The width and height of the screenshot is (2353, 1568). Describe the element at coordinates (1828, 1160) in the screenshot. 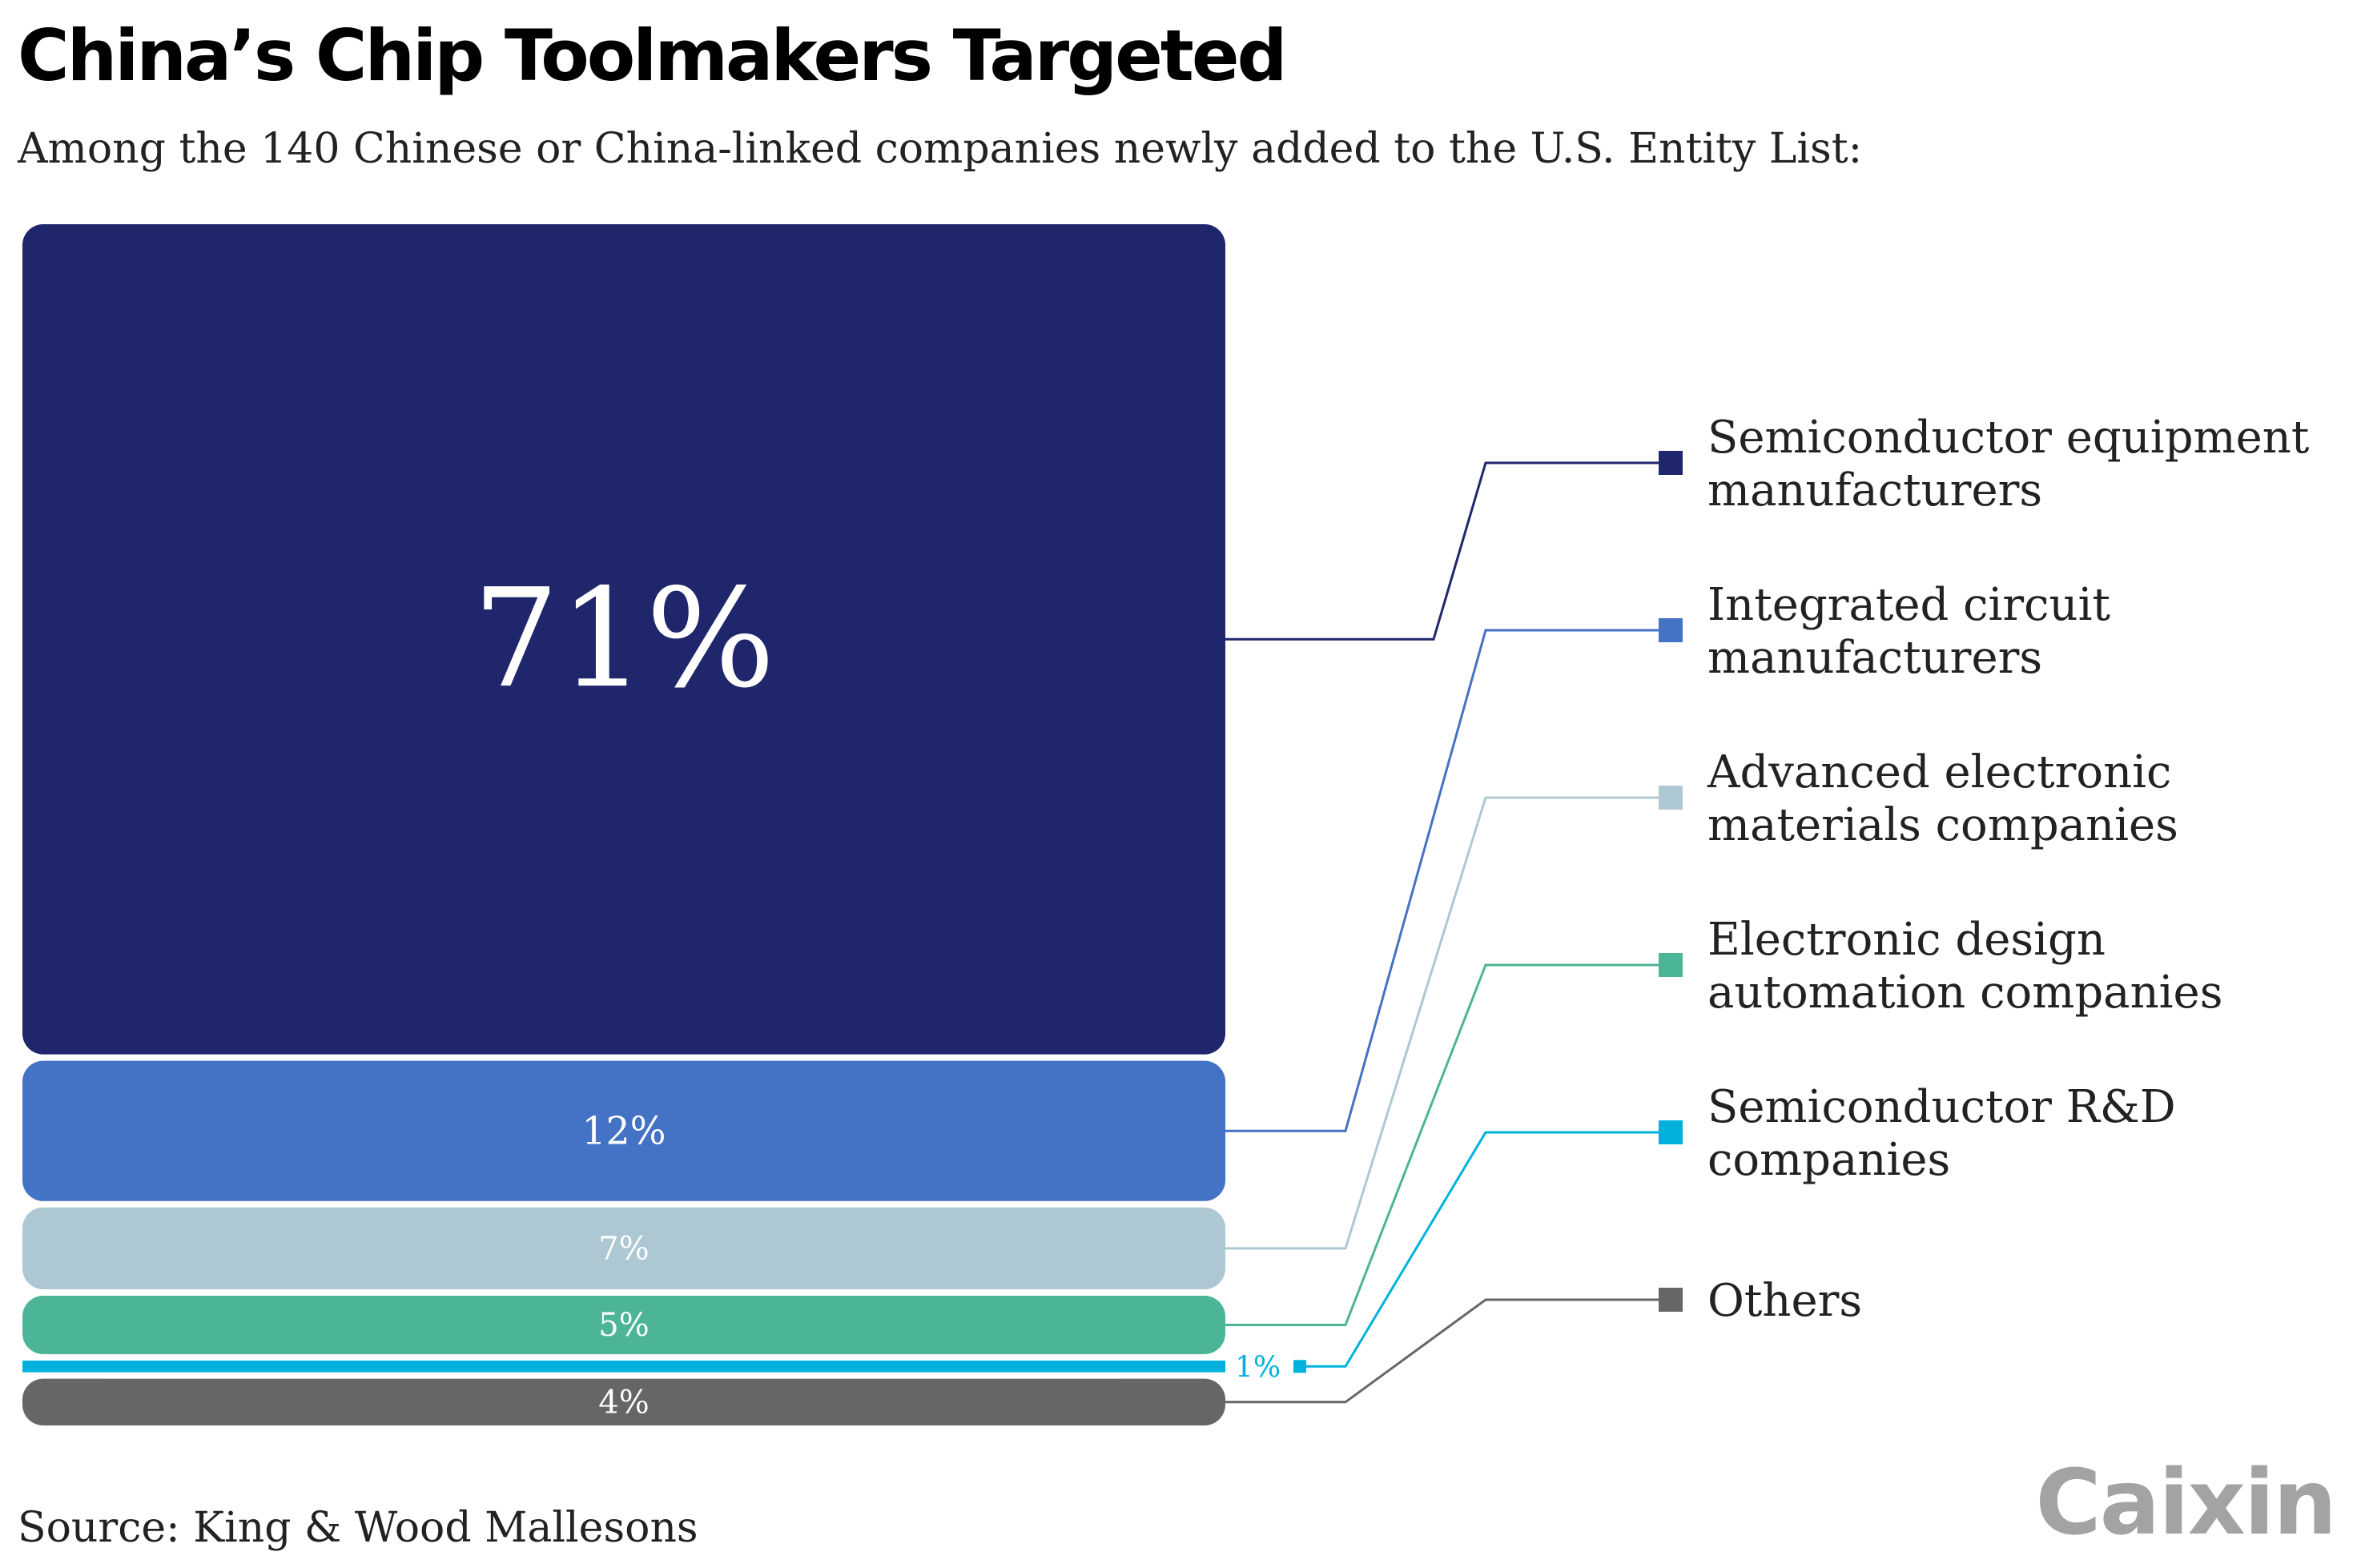

I see `legend-label-5-line-2: companies` at that location.